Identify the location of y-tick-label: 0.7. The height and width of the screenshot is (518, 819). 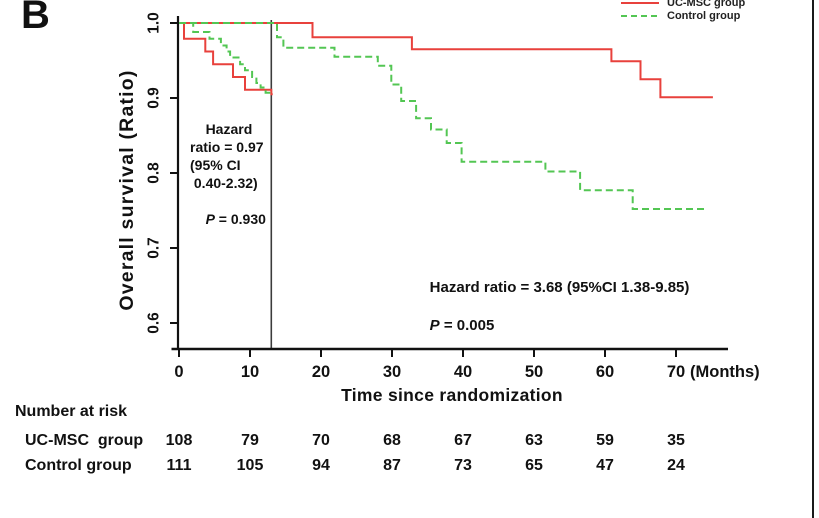
(153, 248).